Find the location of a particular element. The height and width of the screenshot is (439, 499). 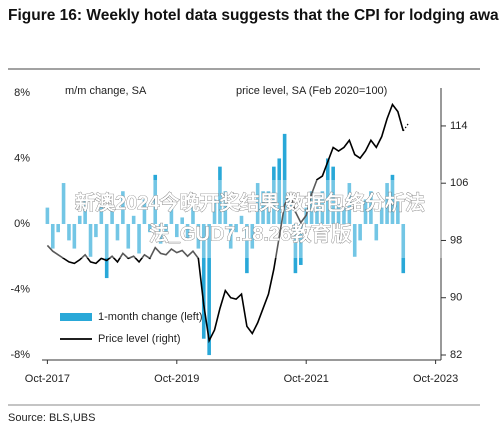

y2-tick-label: 90 is located at coordinates (456, 298).